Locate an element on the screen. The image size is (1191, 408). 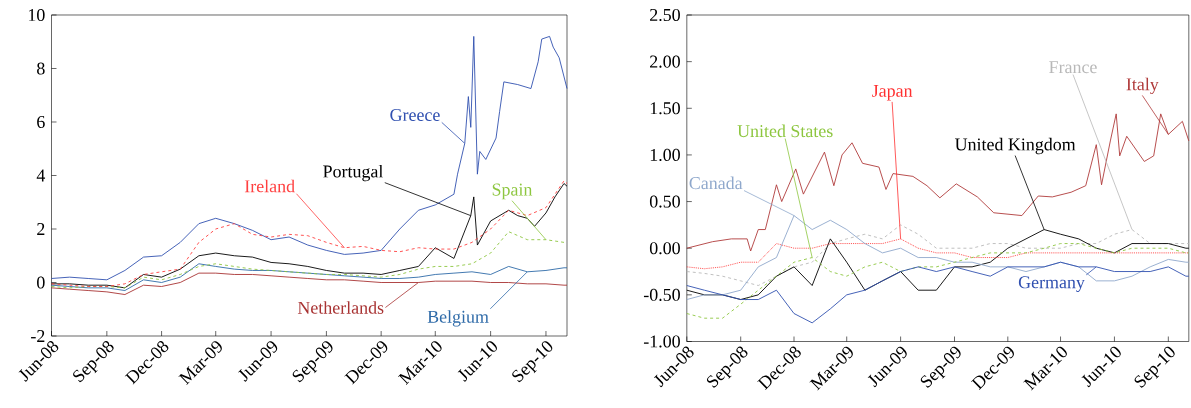
text: Spain is located at coordinates (512, 191).